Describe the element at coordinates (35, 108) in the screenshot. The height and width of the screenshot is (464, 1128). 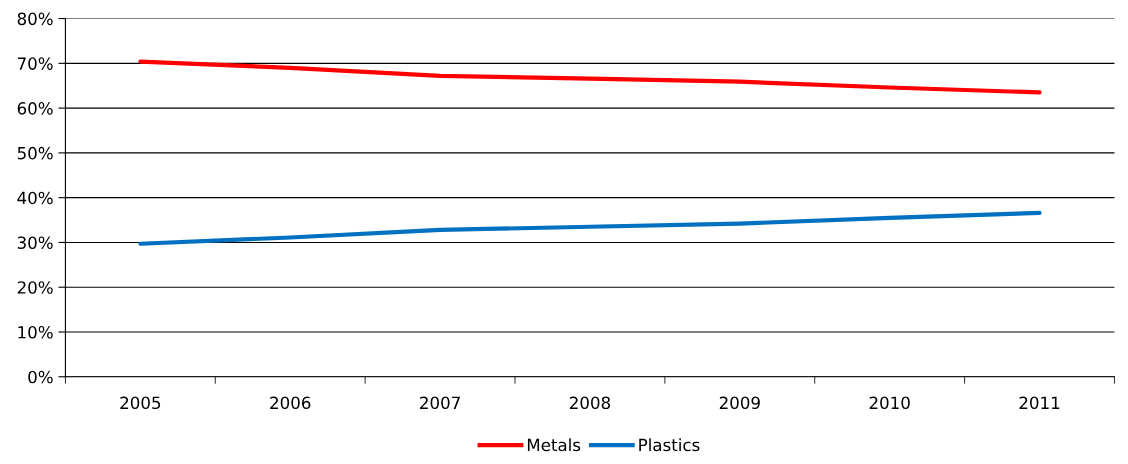
I see `y-tick-label: 60%` at that location.